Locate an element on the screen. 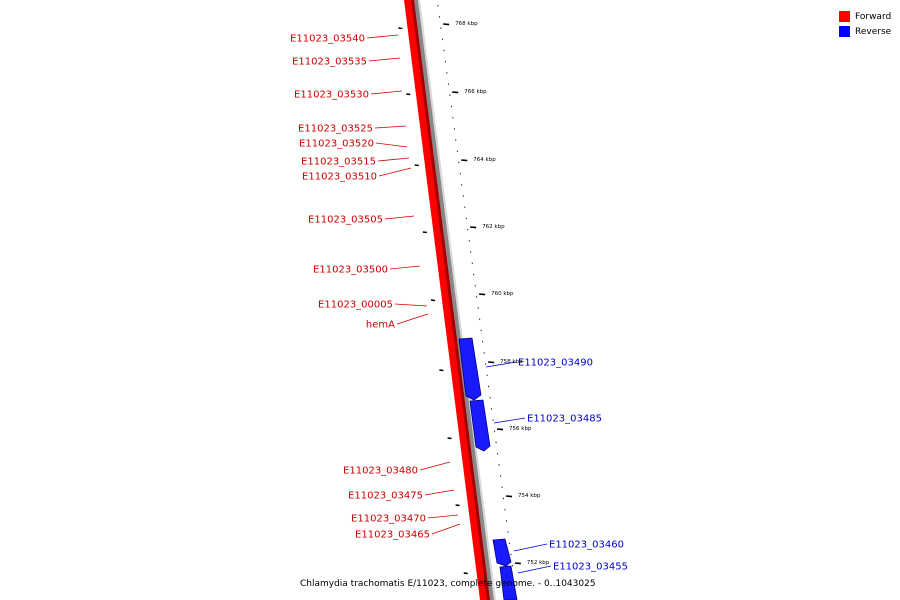  forward-strand-shade is located at coordinates (450, 300).